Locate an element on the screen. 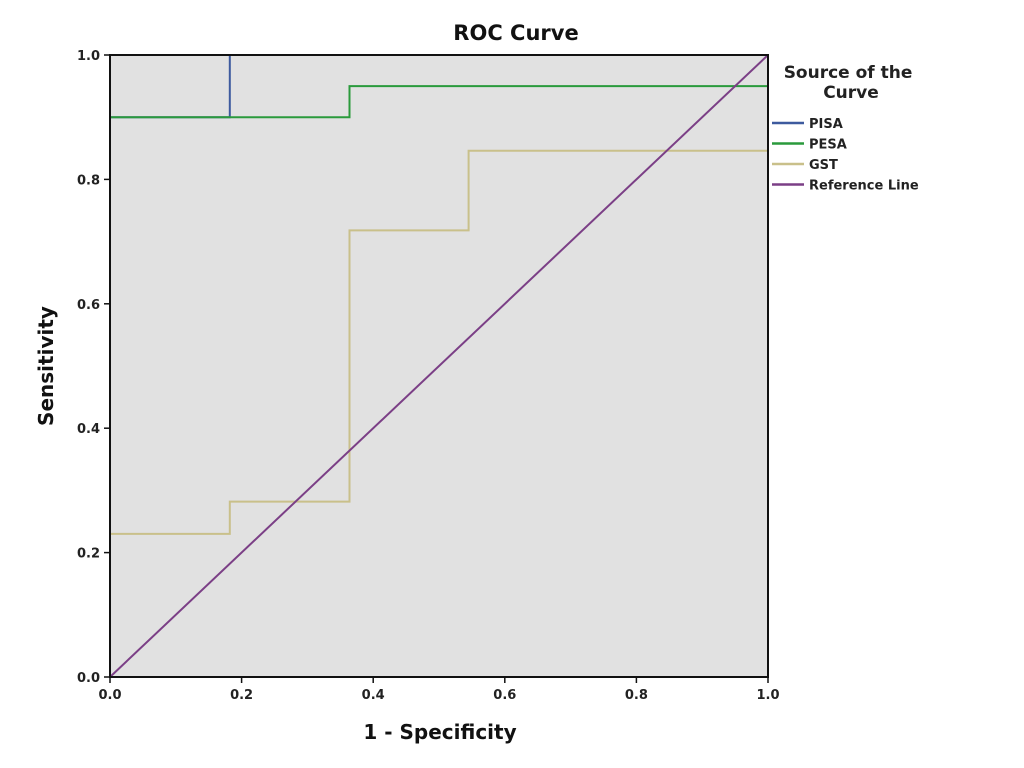 This screenshot has height=768, width=1024. legend-label: PESA is located at coordinates (828, 145).